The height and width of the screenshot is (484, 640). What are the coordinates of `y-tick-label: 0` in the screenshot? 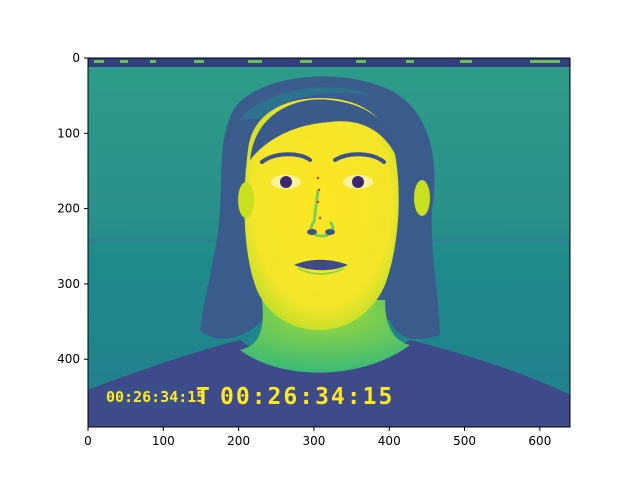 It's located at (76, 58).